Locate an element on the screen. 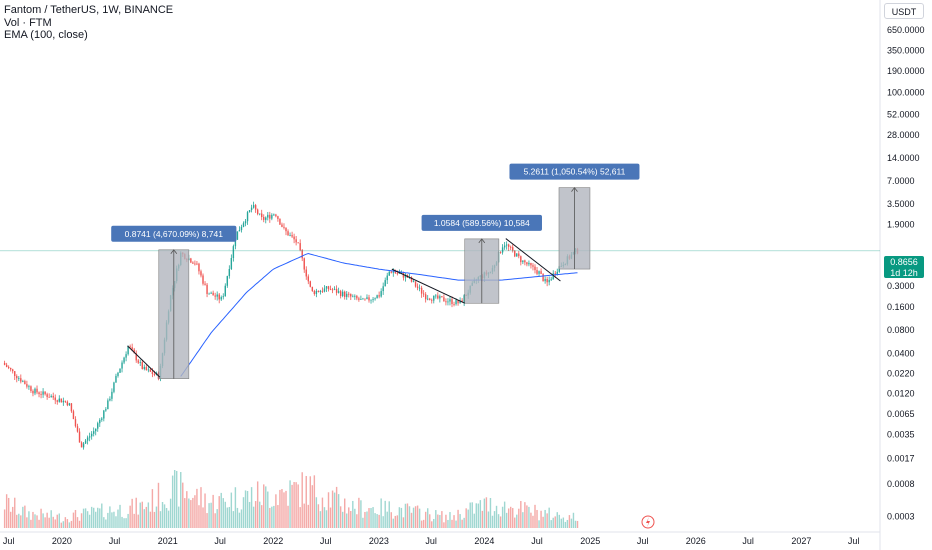  ema-indicator-label: EMA (100, close) is located at coordinates (46, 35).